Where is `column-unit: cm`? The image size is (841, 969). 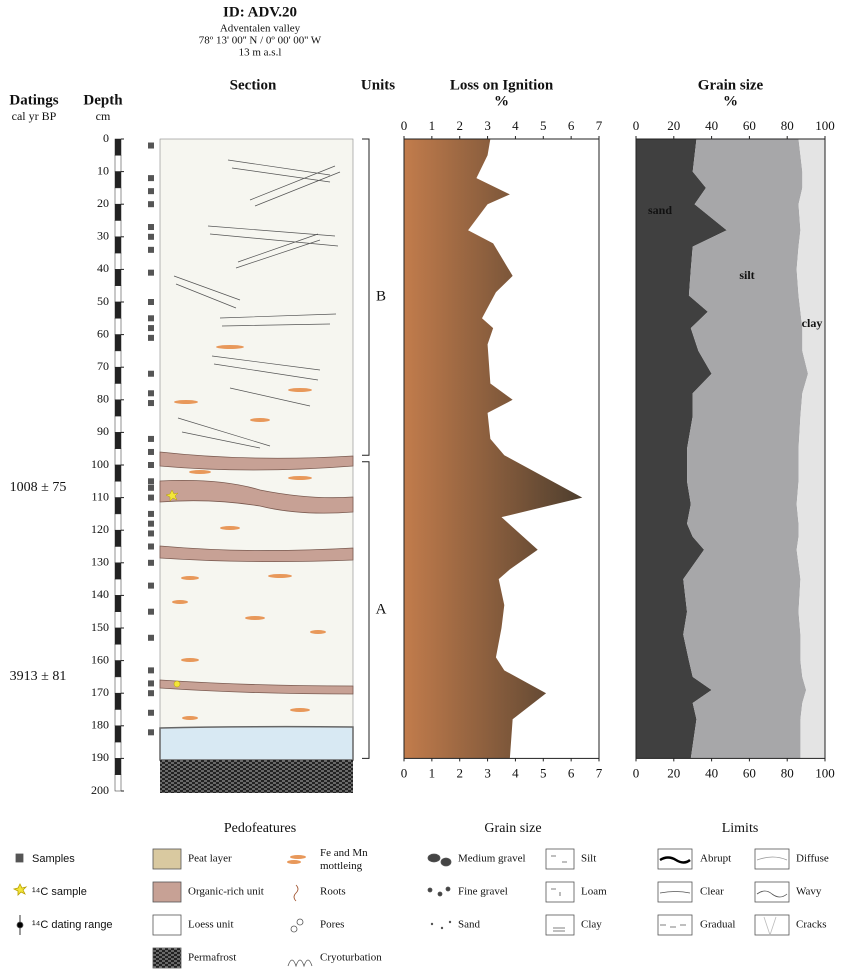
column-unit: cm is located at coordinates (103, 116).